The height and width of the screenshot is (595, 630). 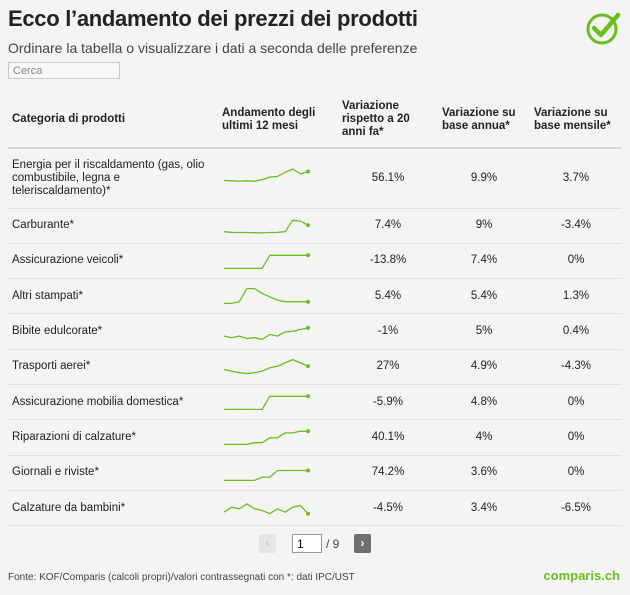 I want to click on cell-category: Assicurazione mobilia domestica*, so click(x=113, y=402).